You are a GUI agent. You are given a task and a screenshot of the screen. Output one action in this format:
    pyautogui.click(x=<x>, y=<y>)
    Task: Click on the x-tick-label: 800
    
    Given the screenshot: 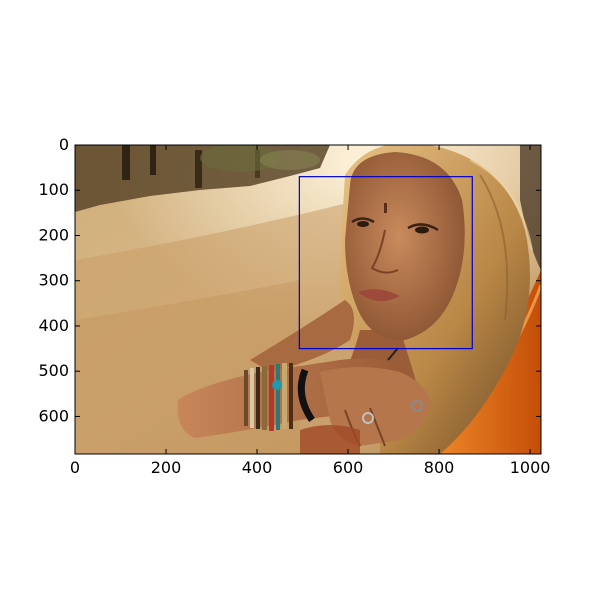 What is the action you would take?
    pyautogui.click(x=439, y=467)
    